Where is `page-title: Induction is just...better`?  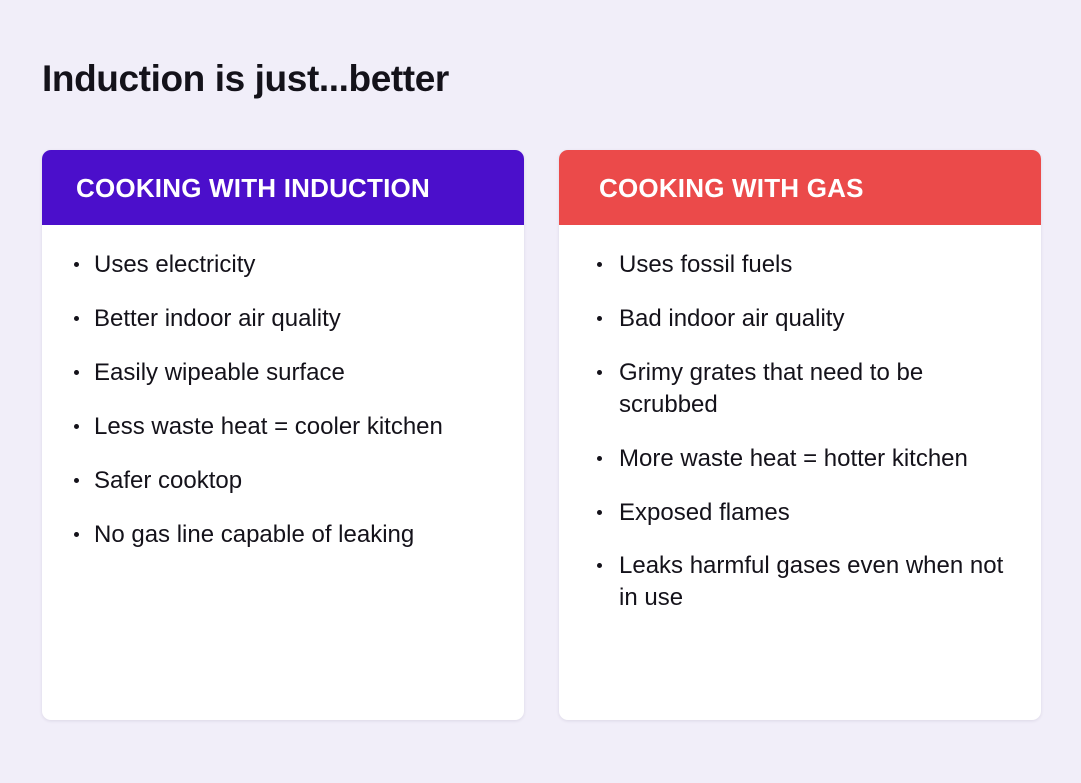
page-title: Induction is just...better is located at coordinates (245, 78).